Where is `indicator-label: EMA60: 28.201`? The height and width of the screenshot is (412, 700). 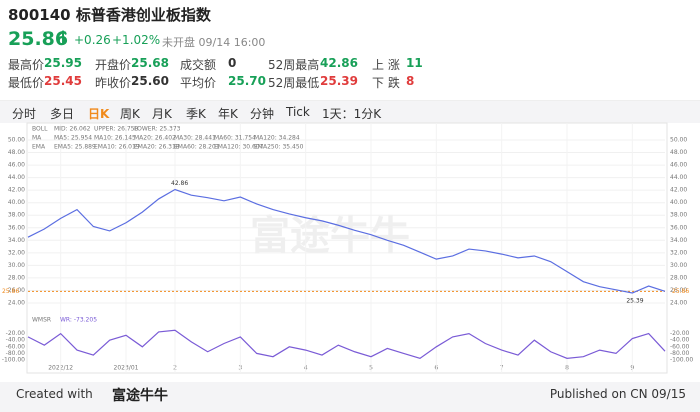 indicator-label: EMA60: 28.201 is located at coordinates (197, 147).